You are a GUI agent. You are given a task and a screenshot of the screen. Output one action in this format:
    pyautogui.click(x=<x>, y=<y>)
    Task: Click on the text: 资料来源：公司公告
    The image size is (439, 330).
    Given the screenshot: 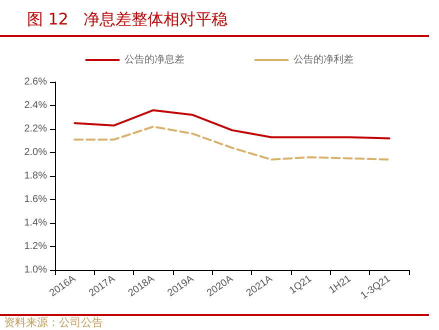 What is the action you would take?
    pyautogui.click(x=53, y=322)
    